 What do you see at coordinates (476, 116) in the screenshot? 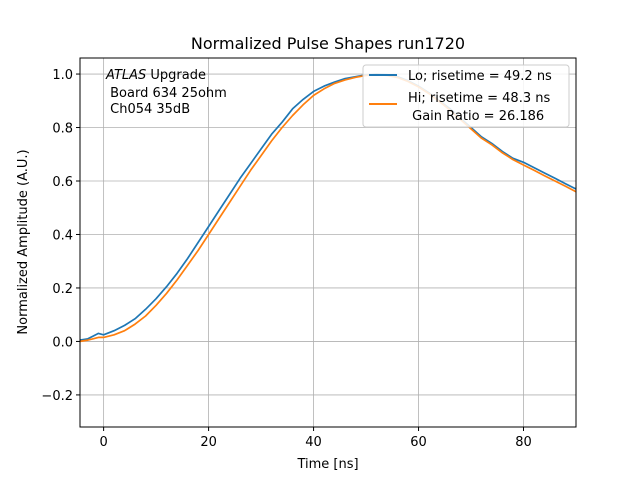
I see `legend-label-hi-gain: Gain Ratio = 26.186` at bounding box center [476, 116].